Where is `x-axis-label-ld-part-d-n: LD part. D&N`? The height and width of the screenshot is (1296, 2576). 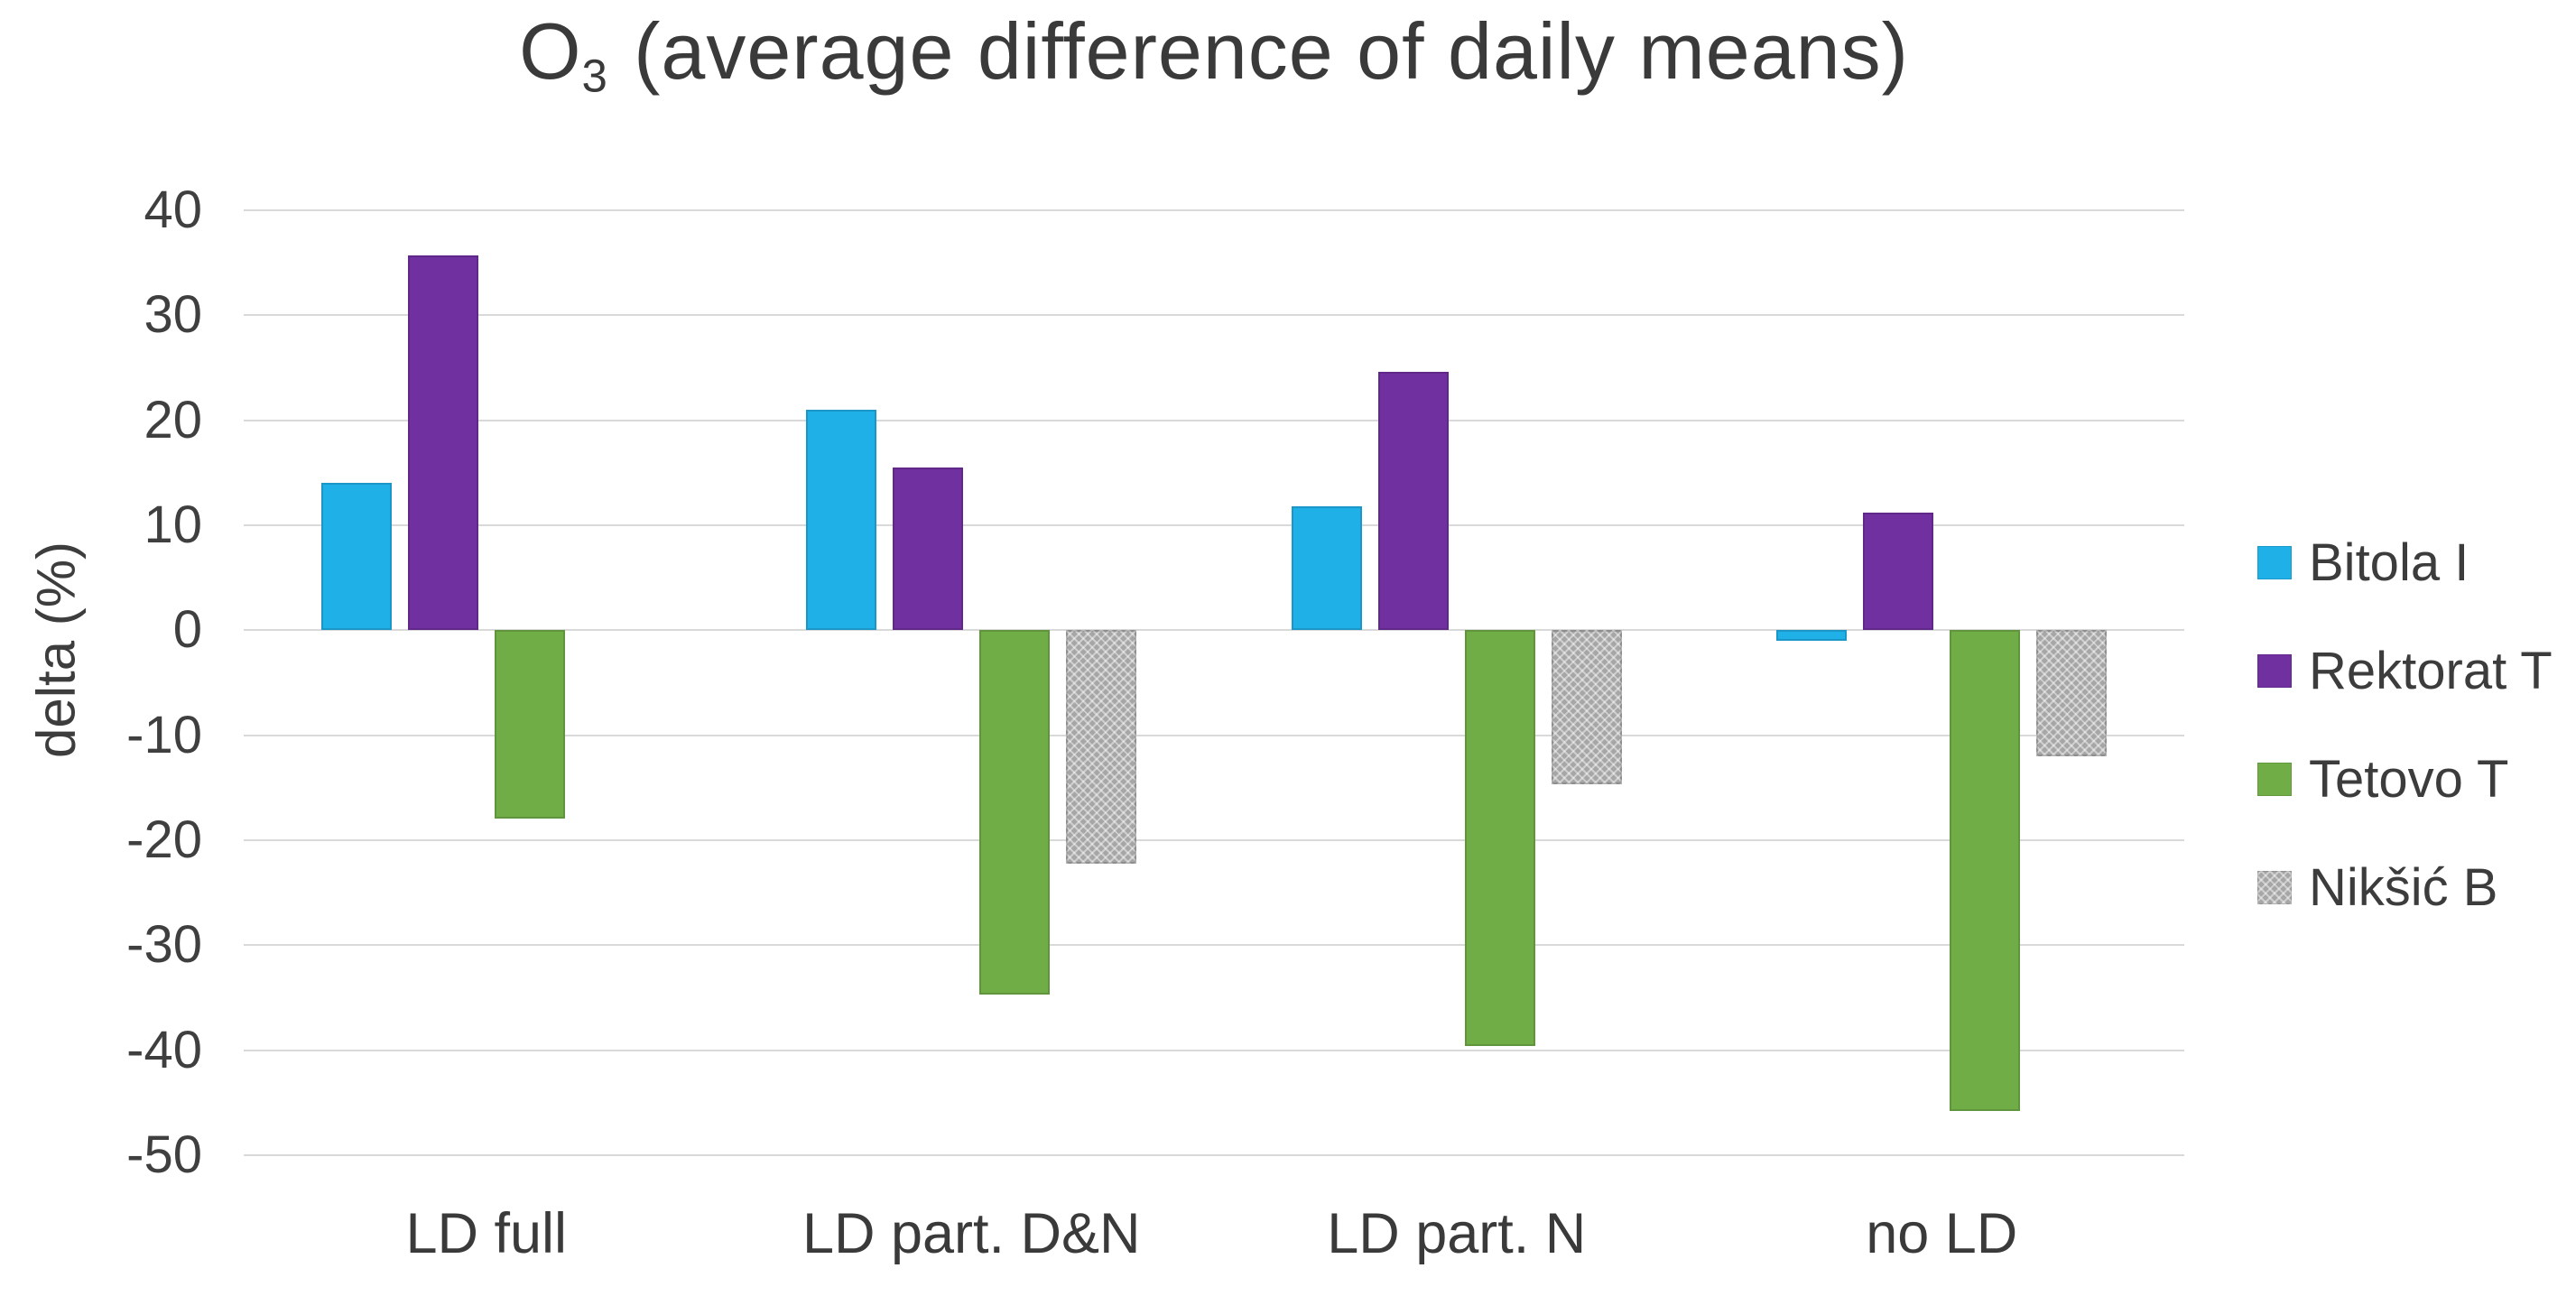 x-axis-label-ld-part-d-n: LD part. D&N is located at coordinates (971, 1234).